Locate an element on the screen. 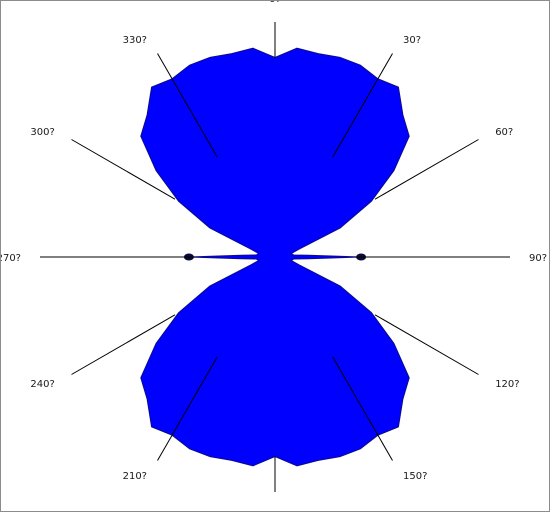  tick-label-240: 240? is located at coordinates (42, 384).